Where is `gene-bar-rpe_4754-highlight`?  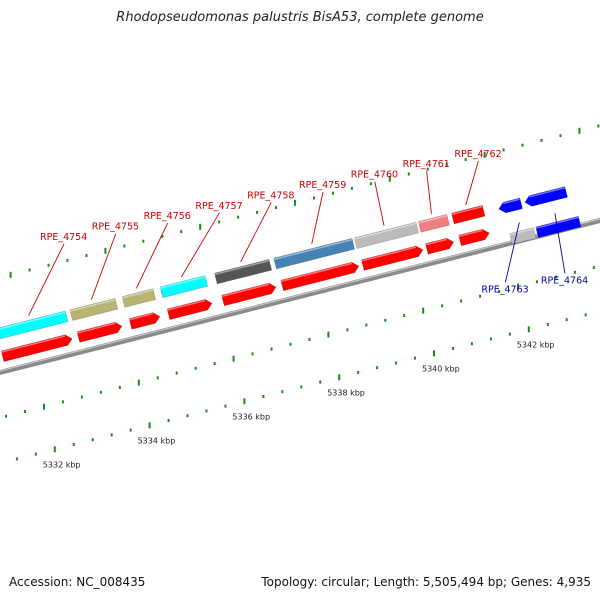 gene-bar-rpe_4754-highlight is located at coordinates (33, 320).